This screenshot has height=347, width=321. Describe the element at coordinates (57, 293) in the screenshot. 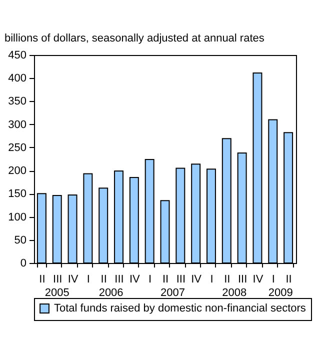

I see `text: 2005` at that location.